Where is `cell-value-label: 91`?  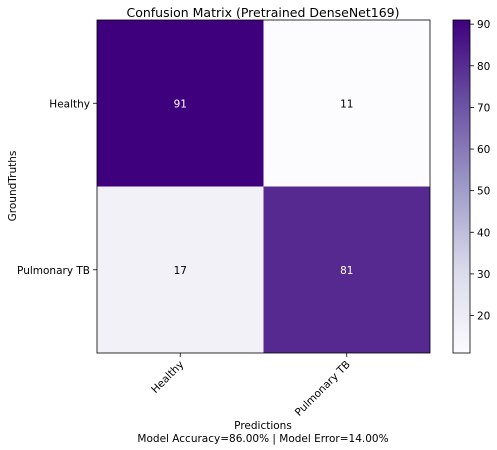
cell-value-label: 91 is located at coordinates (180, 104).